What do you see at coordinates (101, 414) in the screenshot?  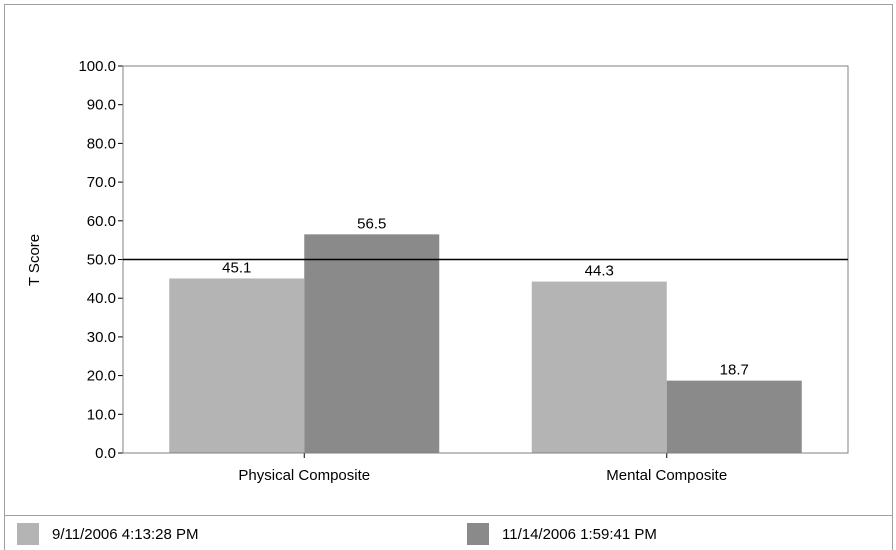 I see `y-tick-label-1: 10.0` at bounding box center [101, 414].